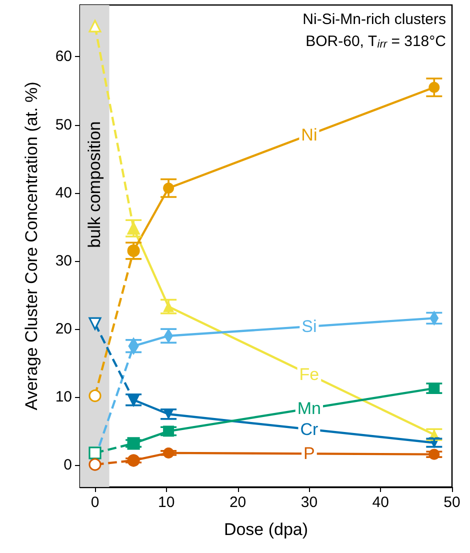 Image resolution: width=470 pixels, height=553 pixels. What do you see at coordinates (380, 502) in the screenshot?
I see `x-tick-label: 40` at bounding box center [380, 502].